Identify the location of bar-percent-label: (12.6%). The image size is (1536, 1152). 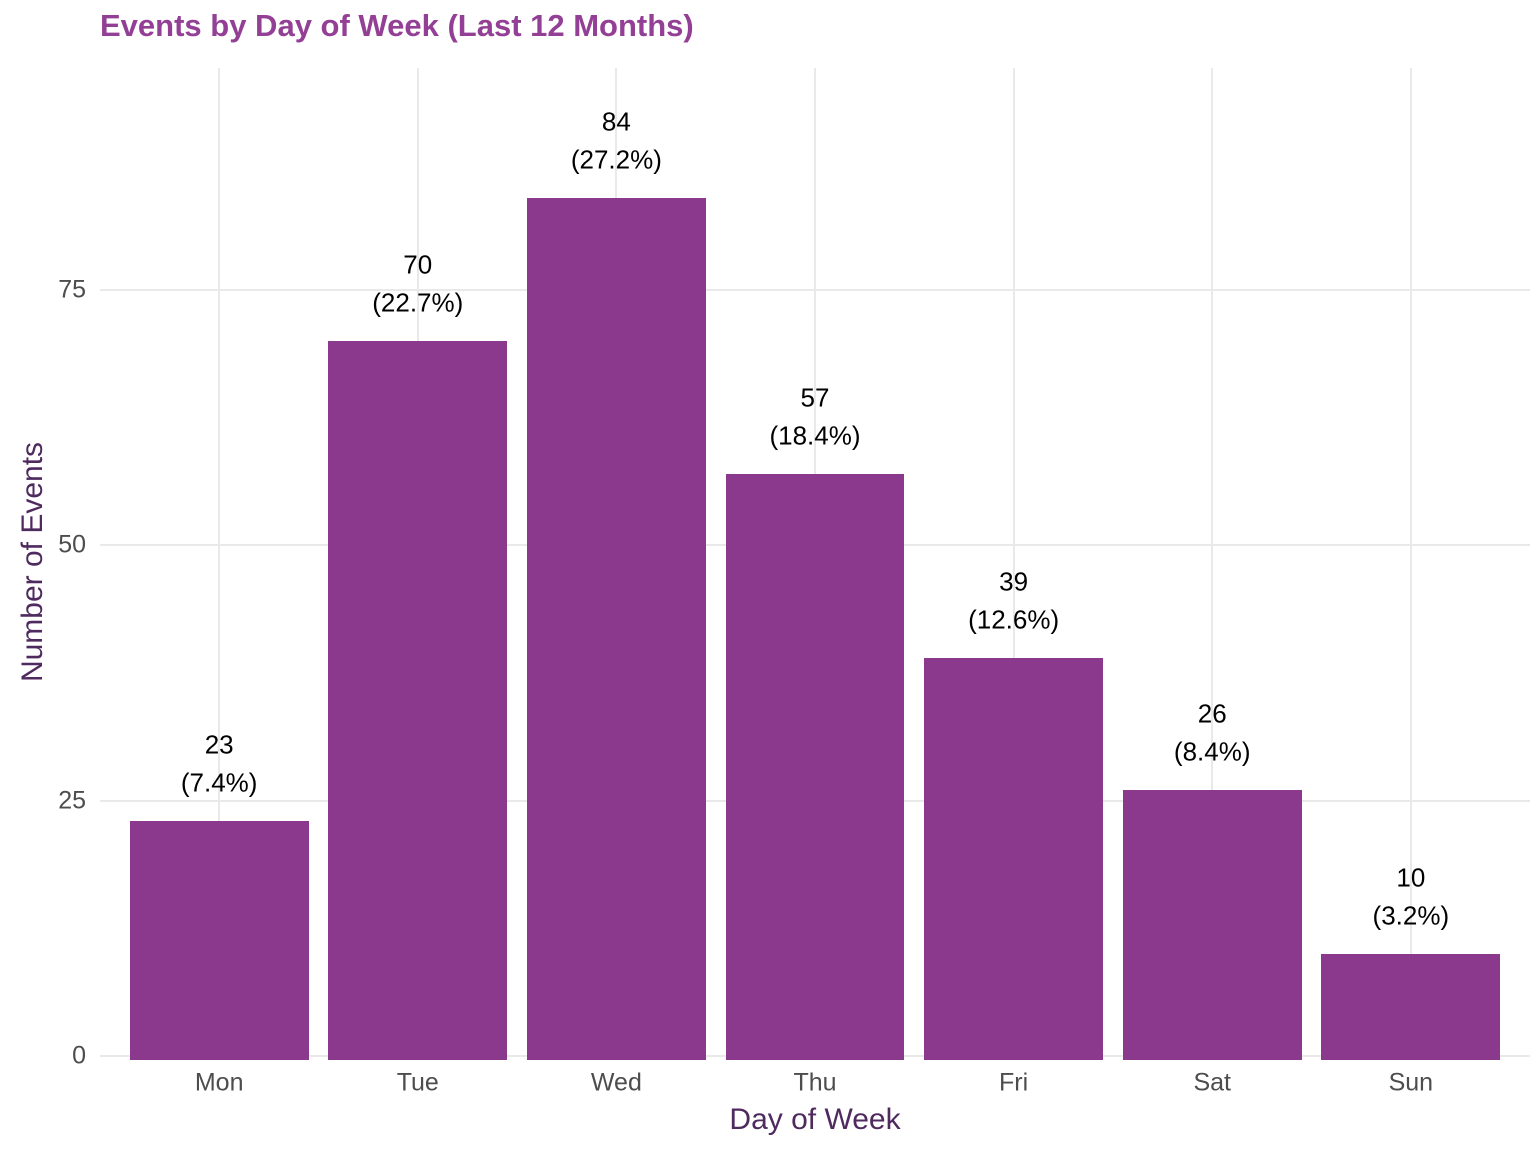
(1014, 619).